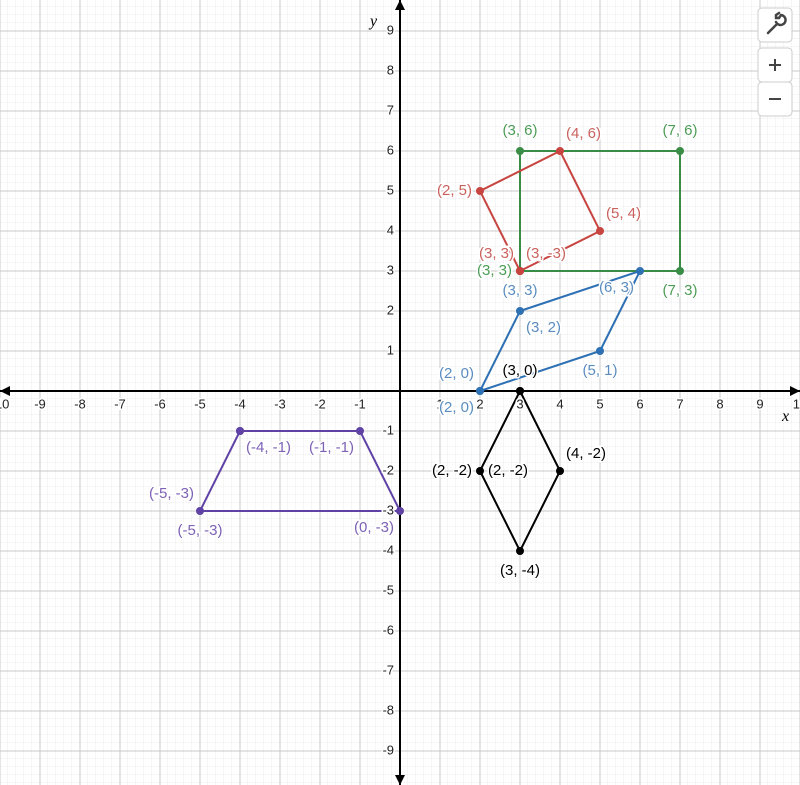 This screenshot has height=785, width=800. What do you see at coordinates (796, 403) in the screenshot?
I see `x-tick-label: 10` at bounding box center [796, 403].